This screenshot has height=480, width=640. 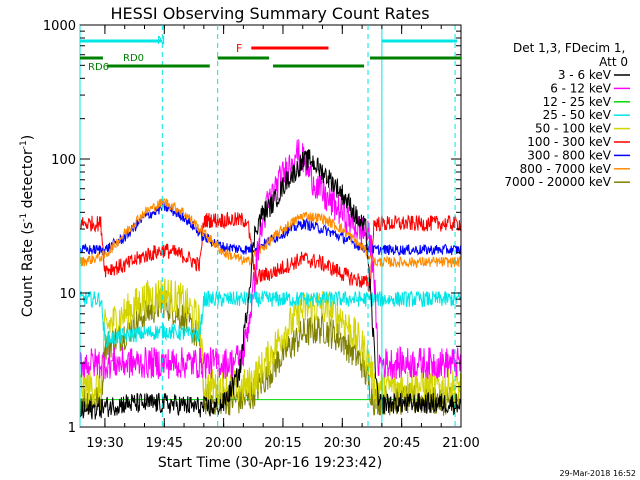 What do you see at coordinates (133, 58) in the screenshot?
I see `rd0-label: RD0` at bounding box center [133, 58].